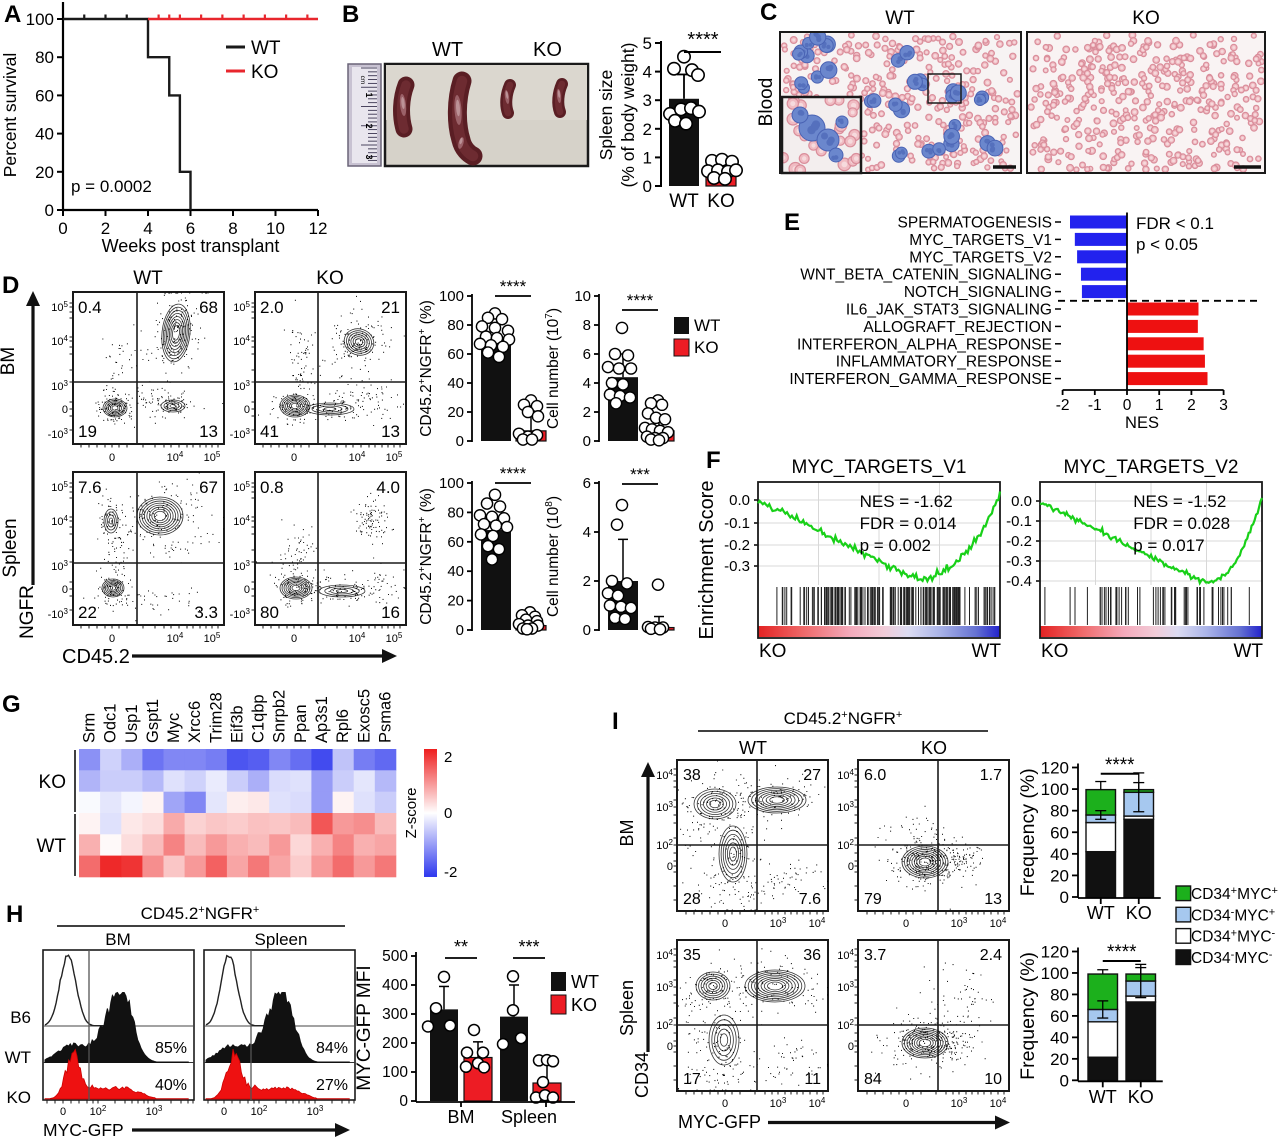 This screenshot has width=1280, height=1140. What do you see at coordinates (395, 1014) in the screenshot?
I see `svg-text: 300` at bounding box center [395, 1014].